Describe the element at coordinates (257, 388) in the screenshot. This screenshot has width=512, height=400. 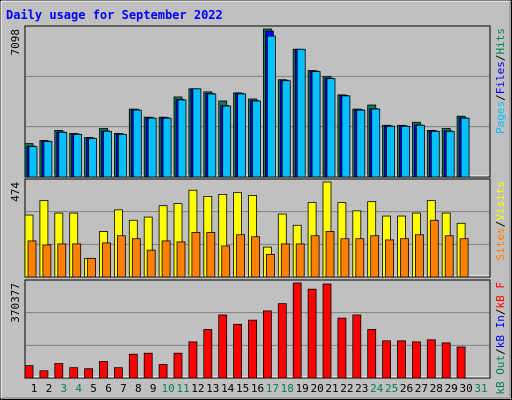
I see `x-tick-label: 16` at that location.